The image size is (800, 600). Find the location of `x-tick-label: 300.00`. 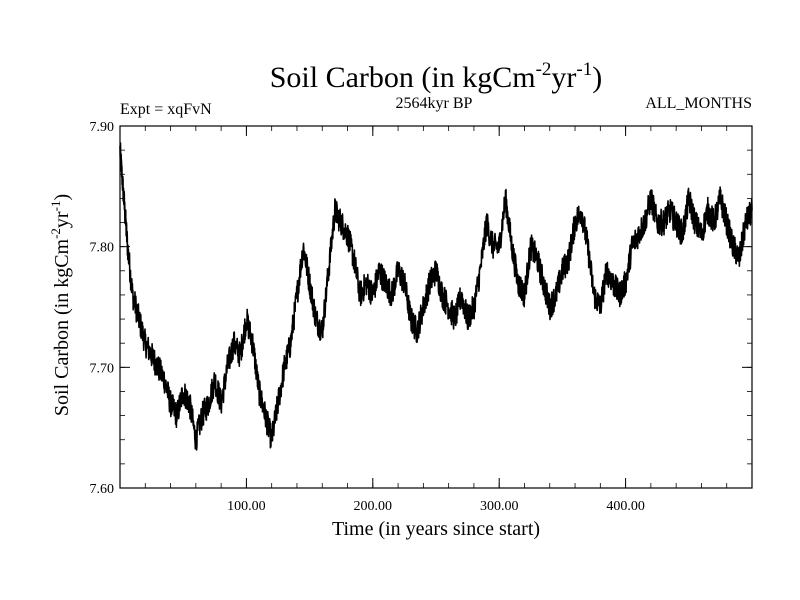

x-tick-label: 300.00 is located at coordinates (499, 506).